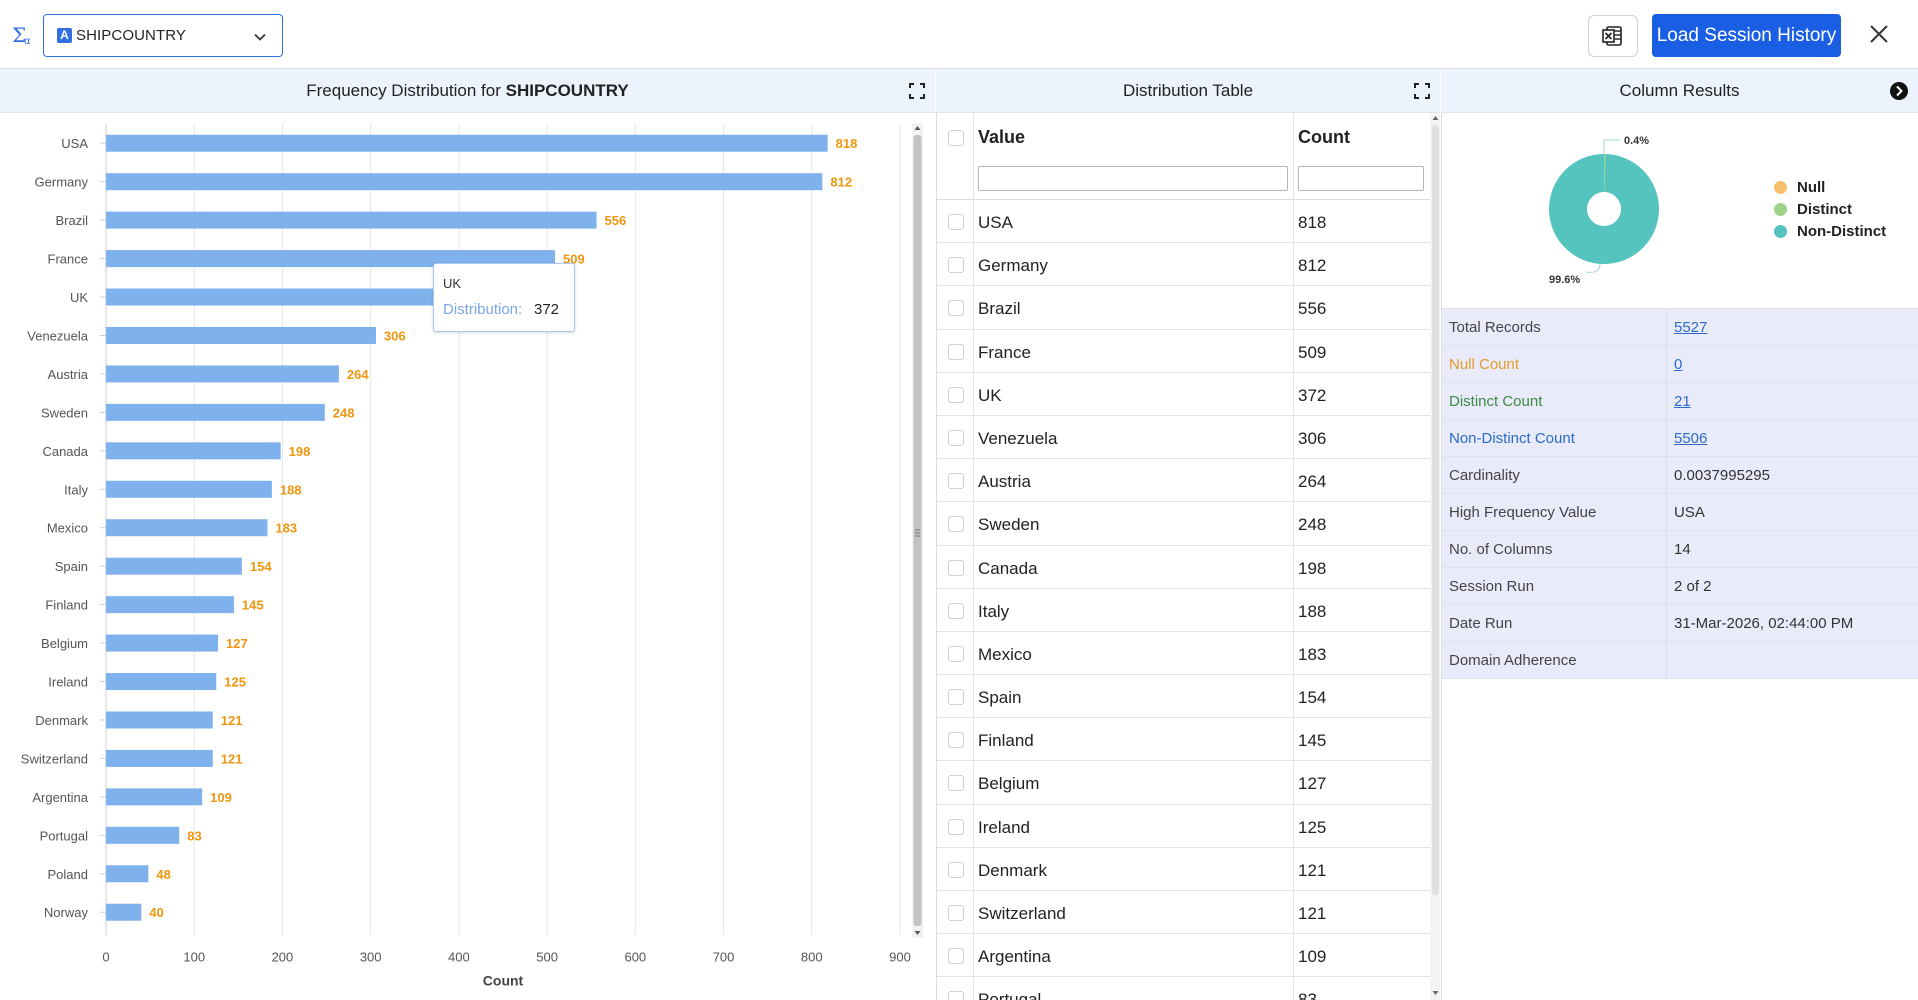  Describe the element at coordinates (1183, 481) in the screenshot. I see `table-row: Austria 264` at that location.